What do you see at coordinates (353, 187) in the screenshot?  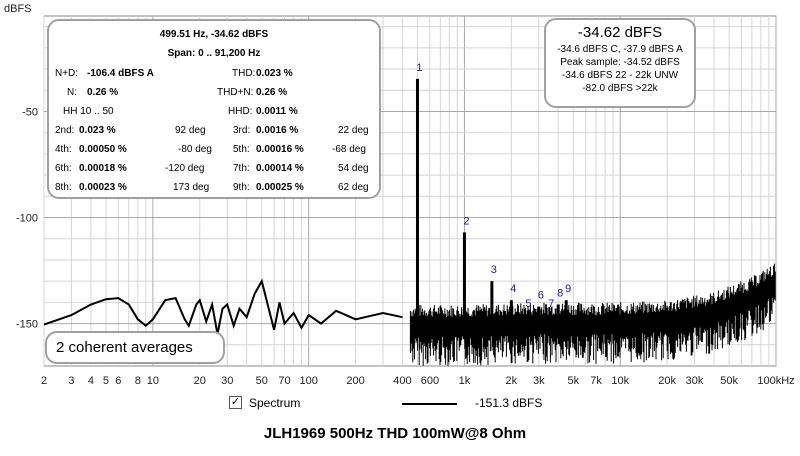 I see `harmonic-phase: 62 deg` at bounding box center [353, 187].